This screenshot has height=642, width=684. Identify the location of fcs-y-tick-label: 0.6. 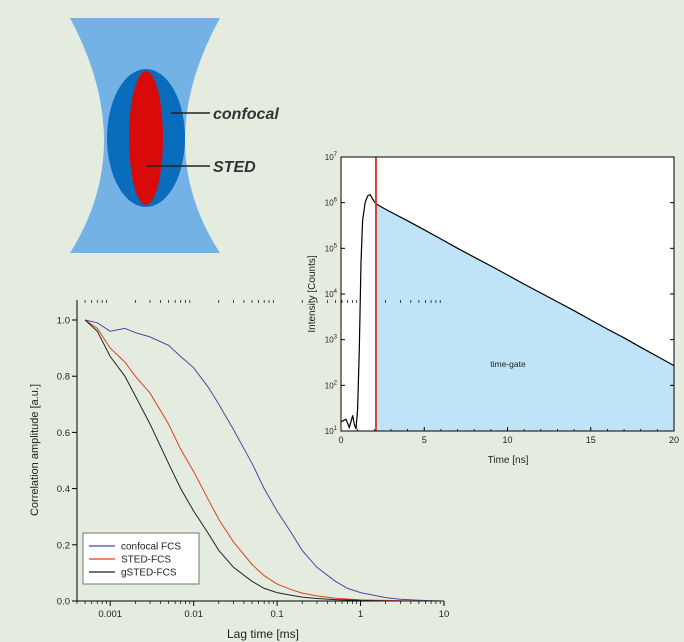
(63, 433).